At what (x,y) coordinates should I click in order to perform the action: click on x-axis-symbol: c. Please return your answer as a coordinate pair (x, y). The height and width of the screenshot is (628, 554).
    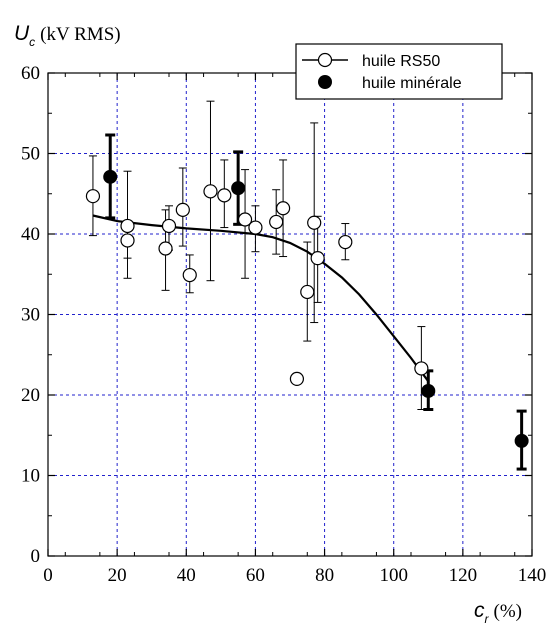
    Looking at the image, I should click on (479, 610).